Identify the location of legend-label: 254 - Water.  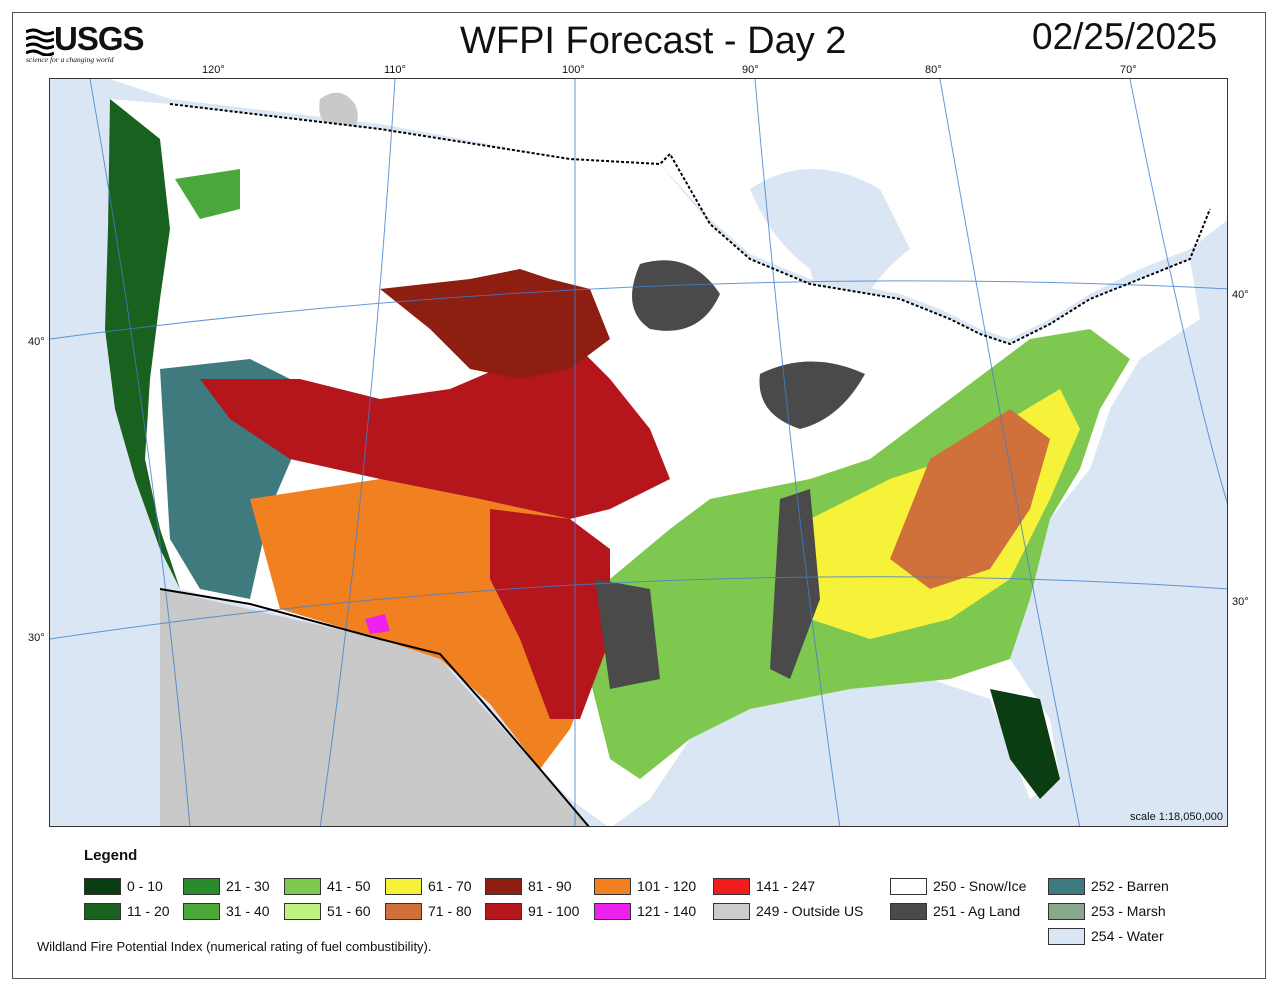
(1127, 936).